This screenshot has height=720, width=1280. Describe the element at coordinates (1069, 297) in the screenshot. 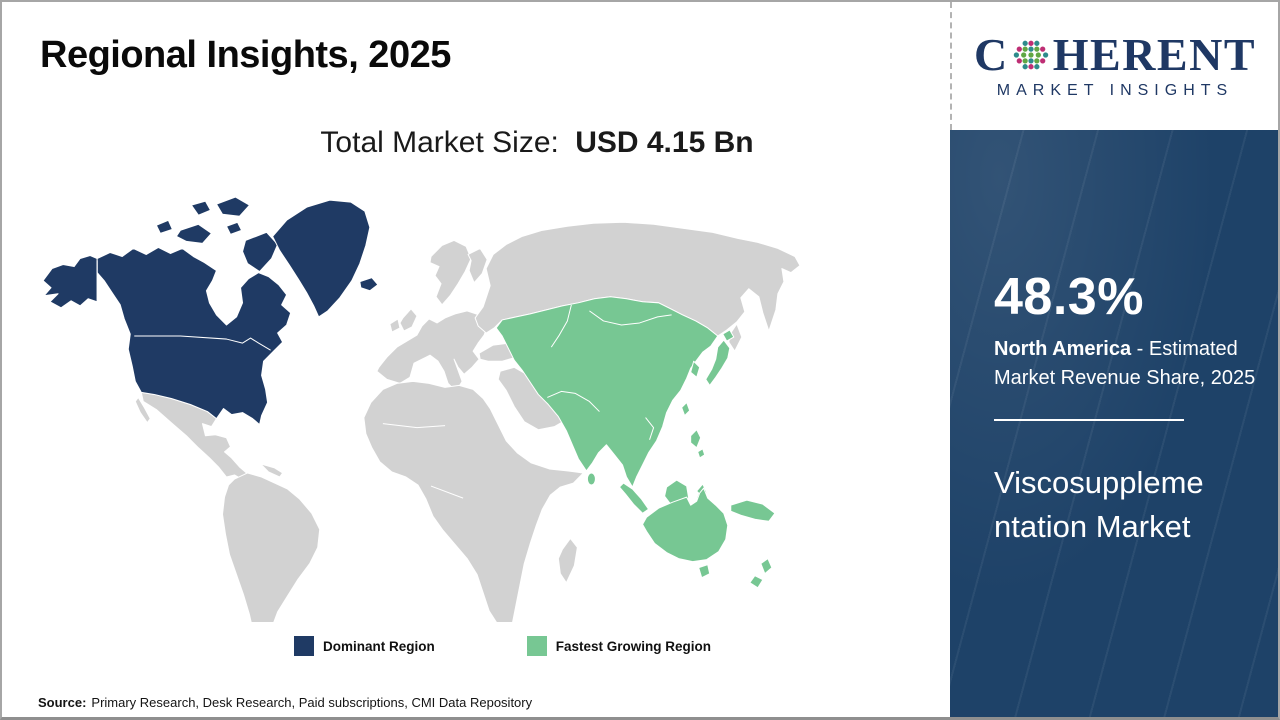

I see `share-value: 48.3%` at that location.